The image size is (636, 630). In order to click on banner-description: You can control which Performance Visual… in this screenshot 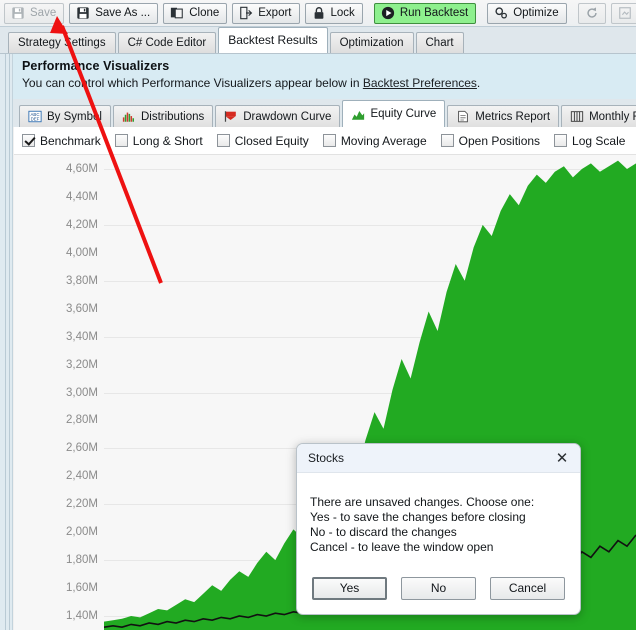, I will do `click(329, 83)`.